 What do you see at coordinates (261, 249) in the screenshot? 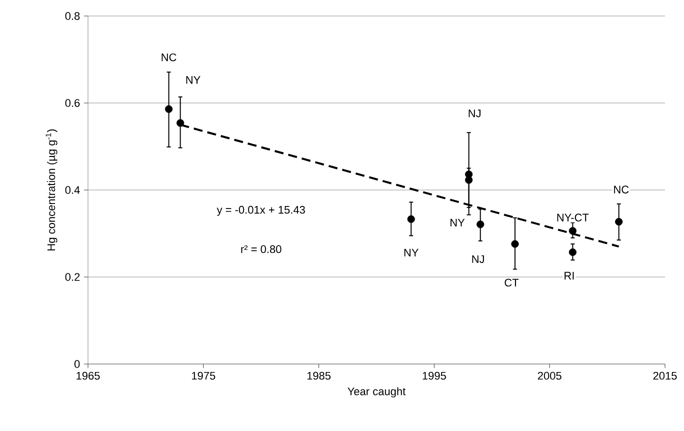
I see `annotation: r² = 0.80` at bounding box center [261, 249].